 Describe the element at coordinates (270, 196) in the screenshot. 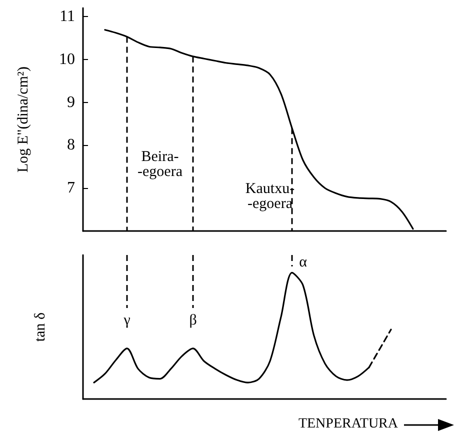

I see `annotation: Kautxu- -egoera` at that location.